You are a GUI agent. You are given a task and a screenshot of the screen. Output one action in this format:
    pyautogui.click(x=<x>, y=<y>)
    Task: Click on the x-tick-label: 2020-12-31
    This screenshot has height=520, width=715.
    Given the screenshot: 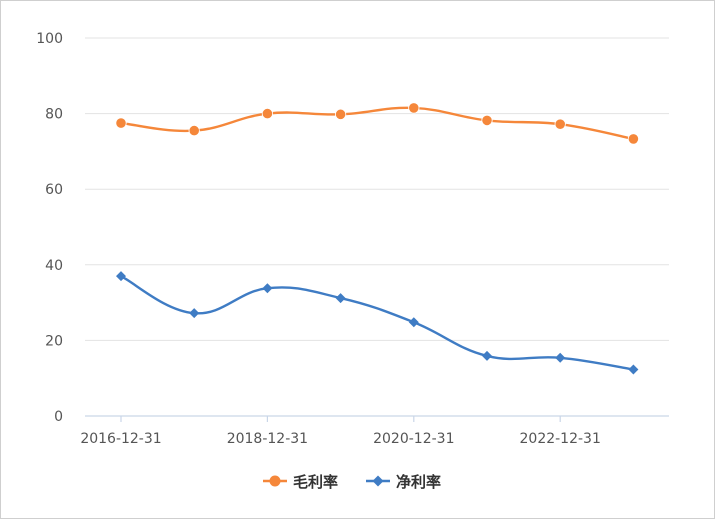 What is the action you would take?
    pyautogui.click(x=413, y=439)
    